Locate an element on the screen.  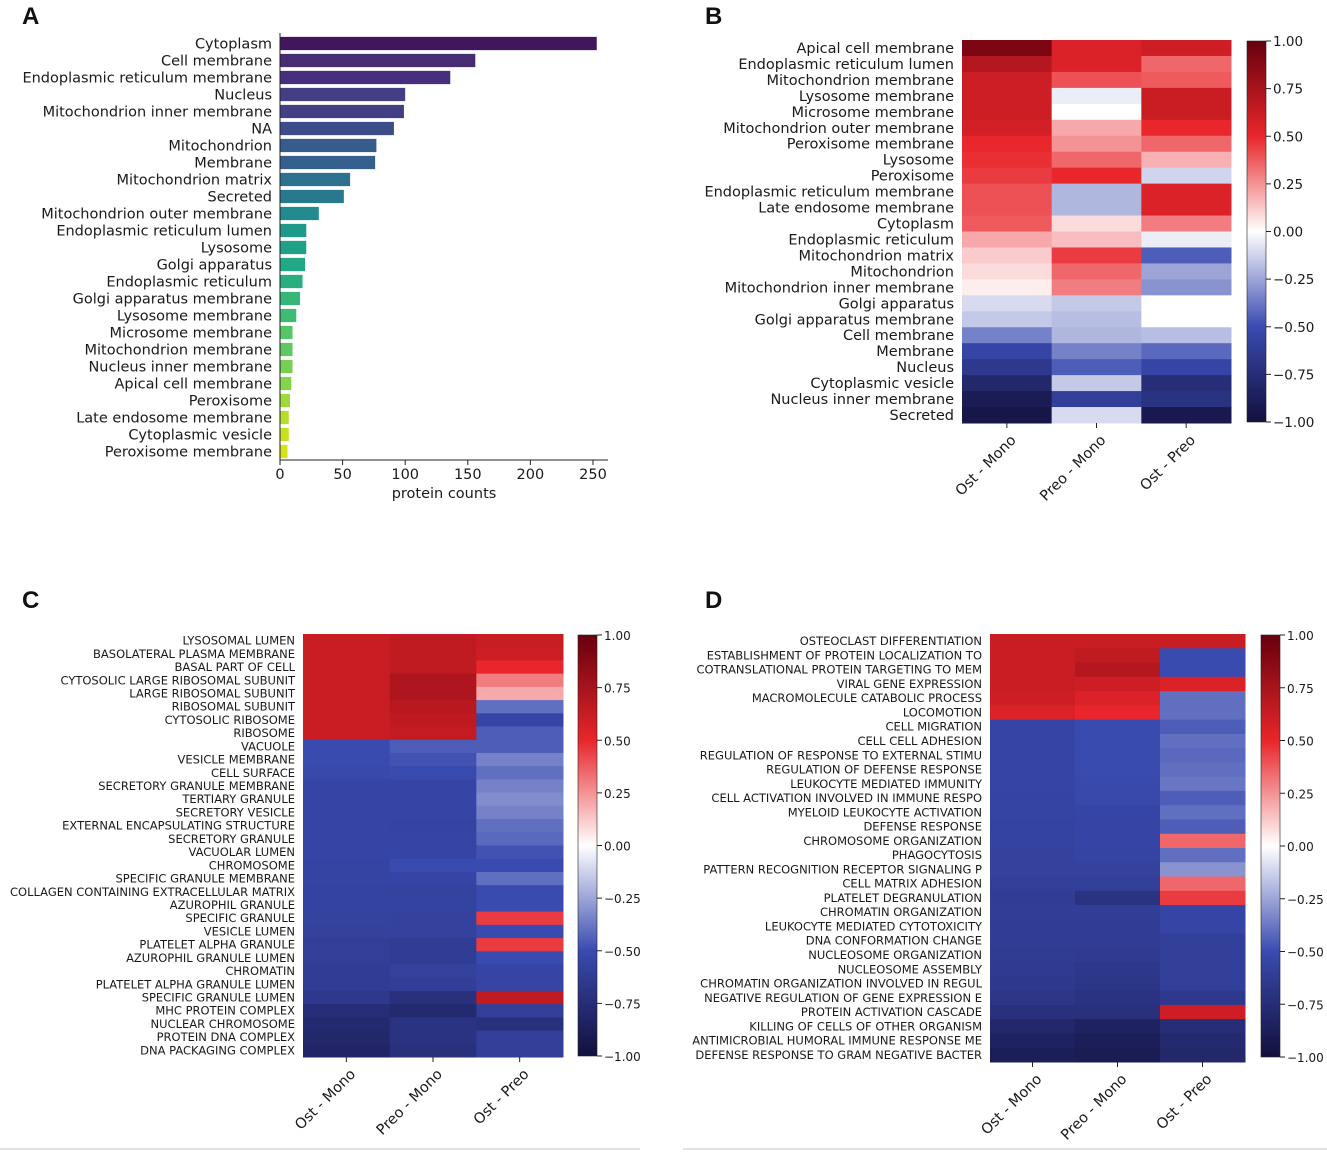
row-label-d-15: PHAGOCYTOSIS is located at coordinates (937, 855).